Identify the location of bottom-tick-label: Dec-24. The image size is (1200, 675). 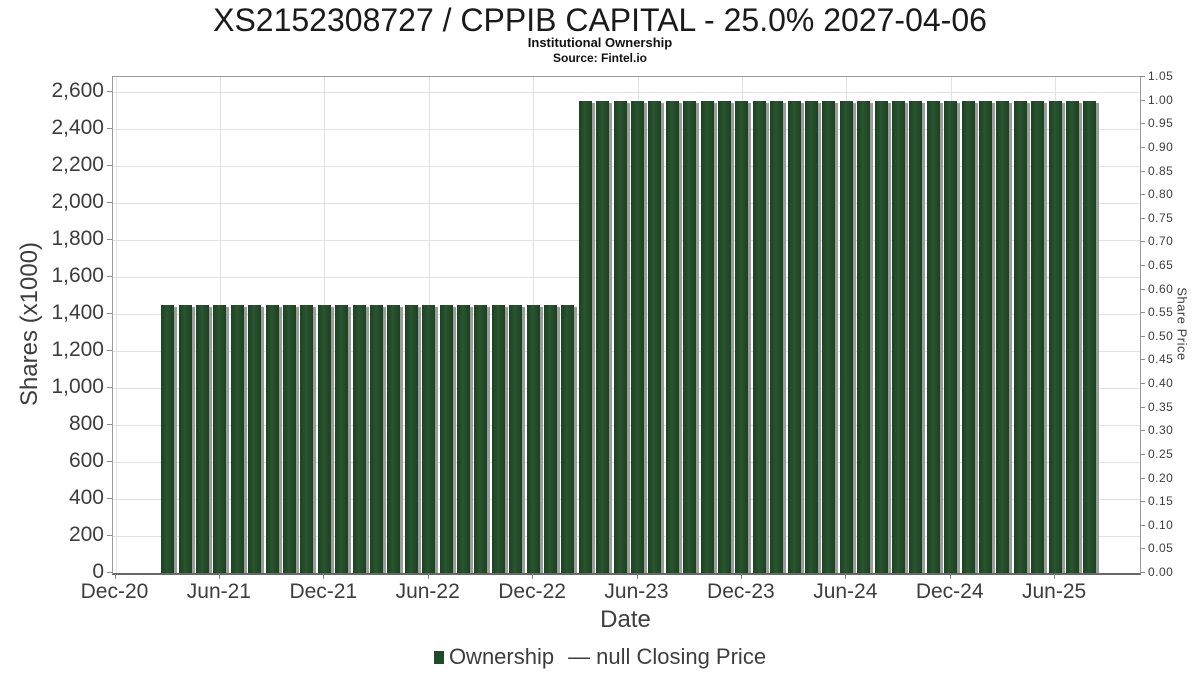
(949, 591).